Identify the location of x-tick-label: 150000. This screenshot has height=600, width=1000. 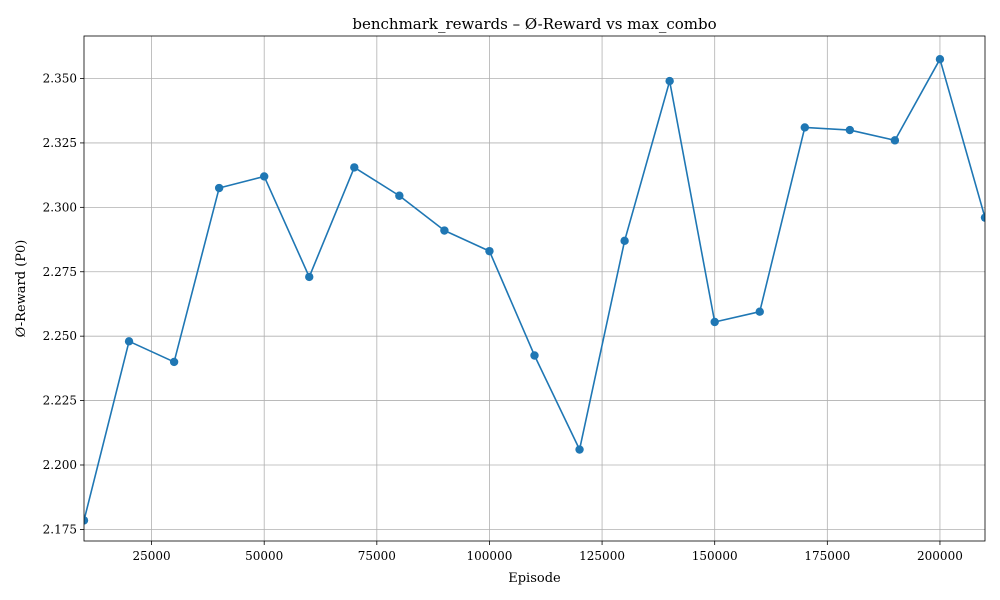
(715, 556).